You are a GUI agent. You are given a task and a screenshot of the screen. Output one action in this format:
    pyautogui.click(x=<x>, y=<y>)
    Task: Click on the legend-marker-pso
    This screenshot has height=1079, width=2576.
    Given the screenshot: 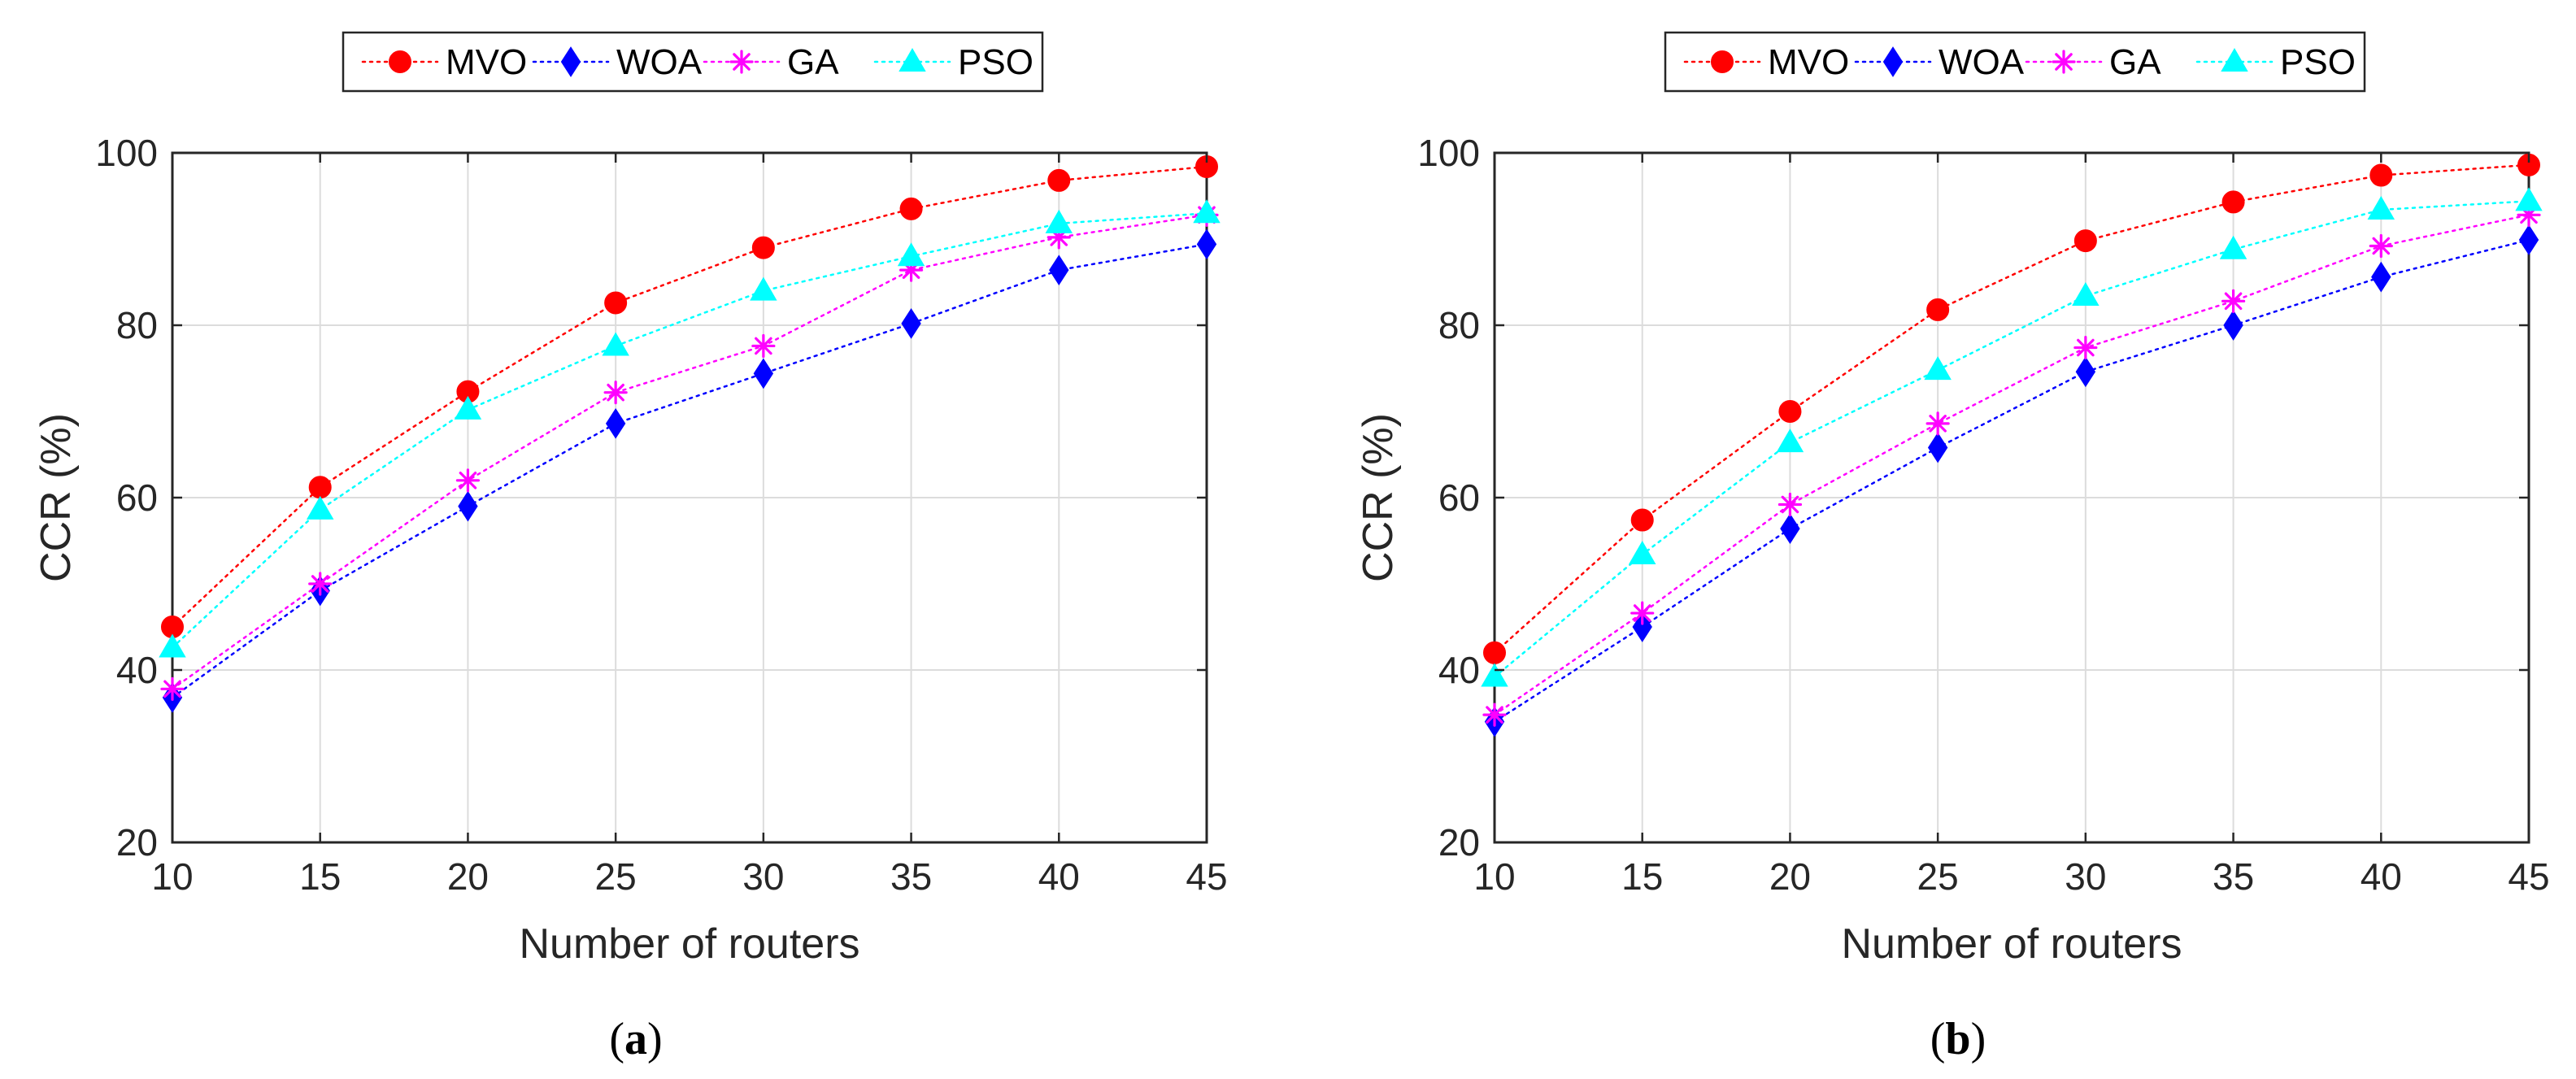 What is the action you would take?
    pyautogui.click(x=2234, y=59)
    